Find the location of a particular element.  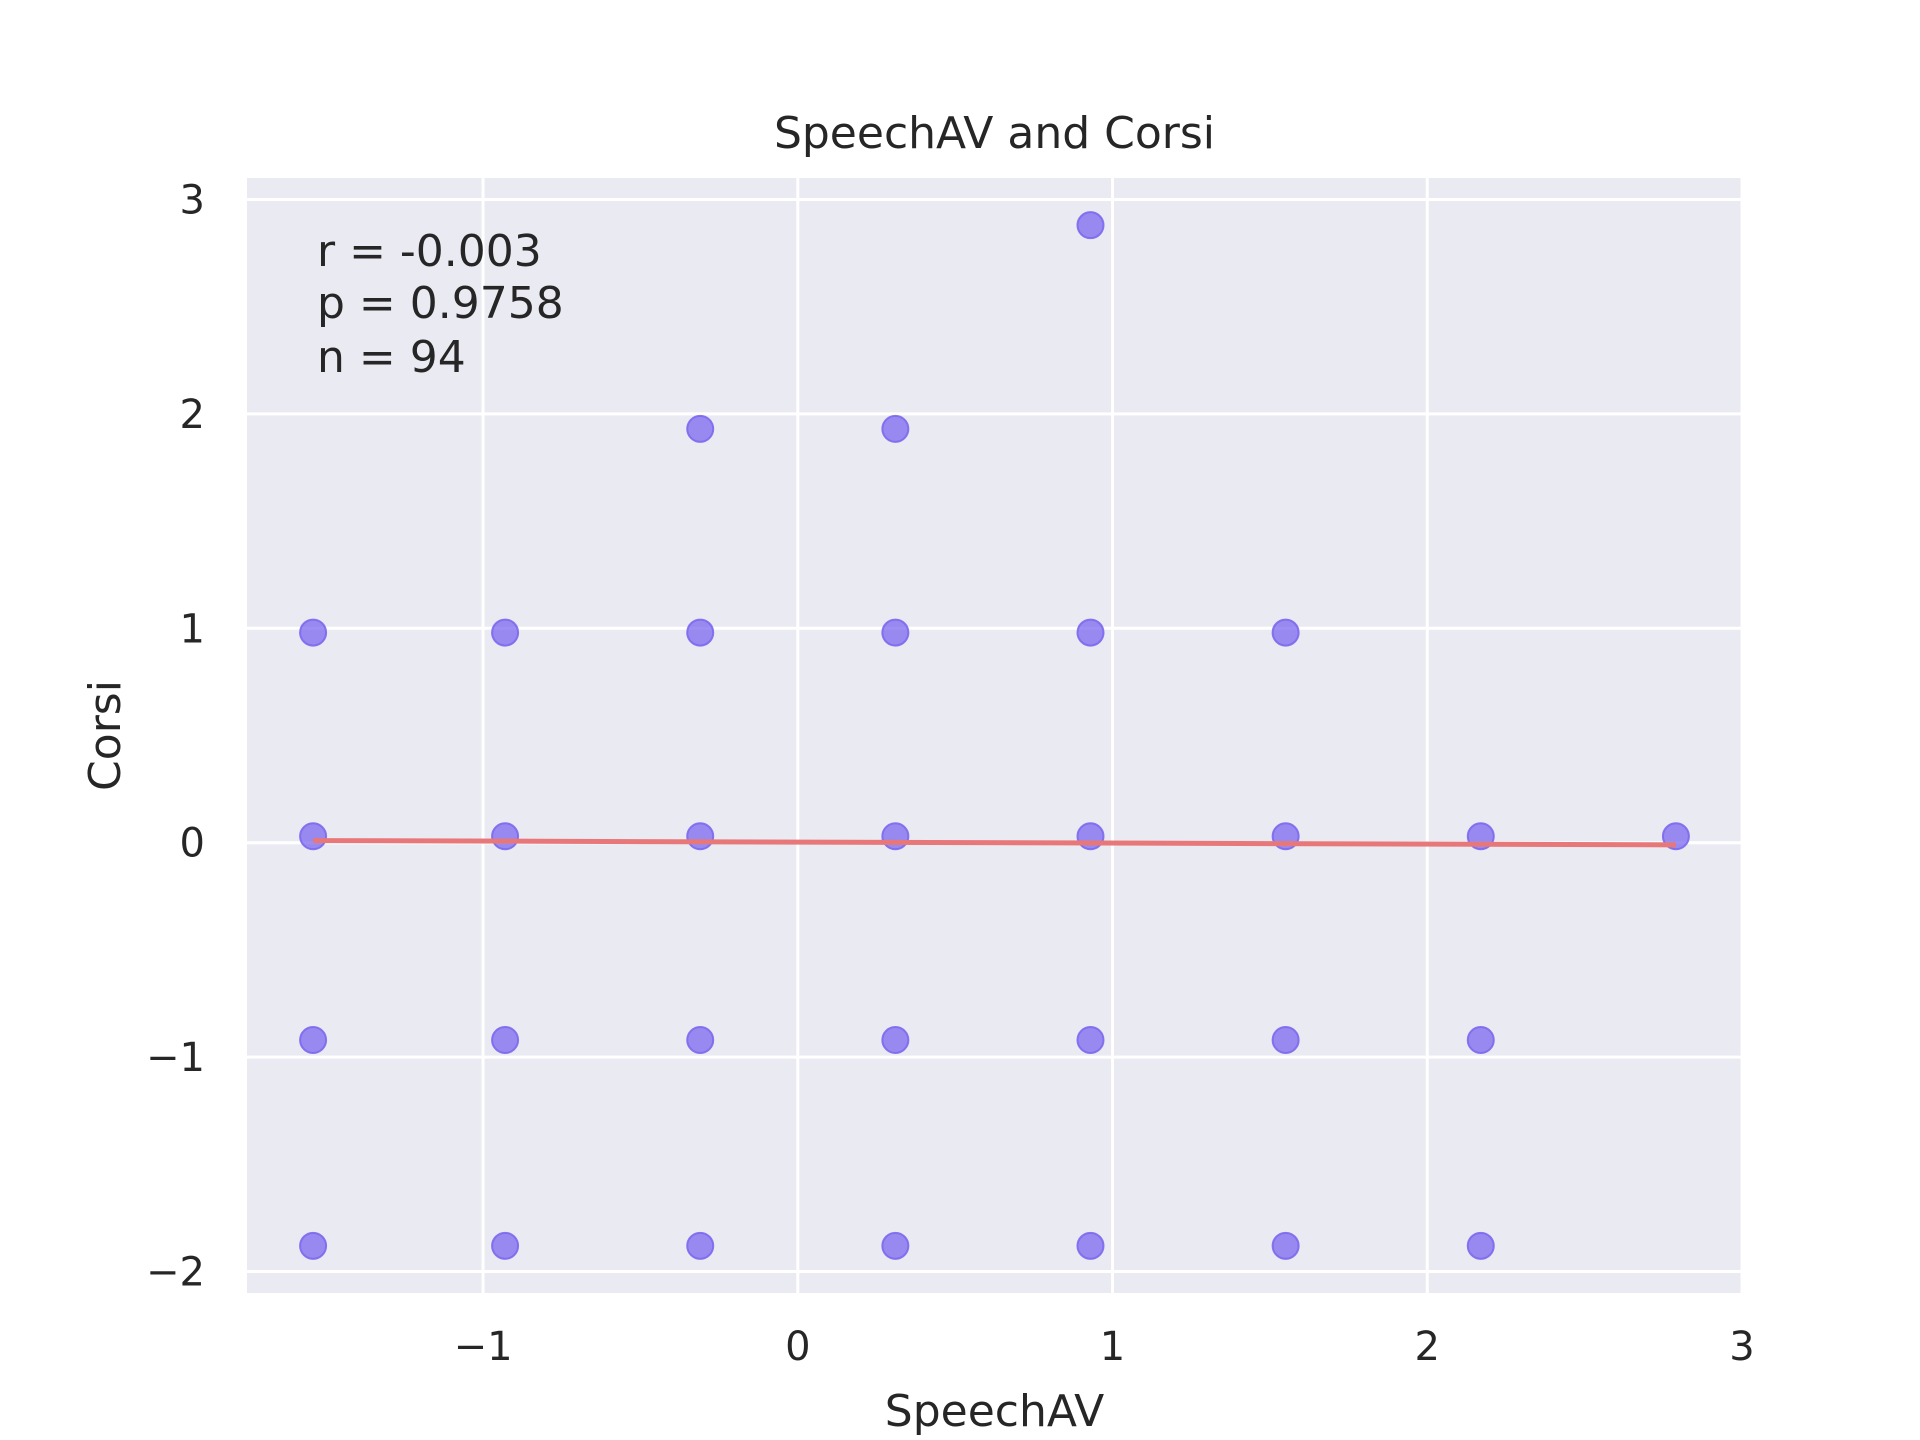

x-tick-label: 3 is located at coordinates (1741, 1347).